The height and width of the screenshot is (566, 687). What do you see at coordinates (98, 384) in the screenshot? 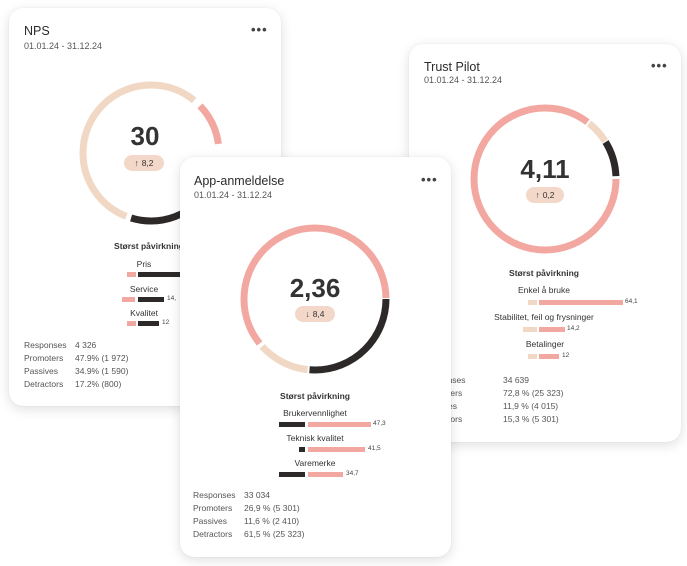
I see `stat-value: 17.2% (800)` at bounding box center [98, 384].